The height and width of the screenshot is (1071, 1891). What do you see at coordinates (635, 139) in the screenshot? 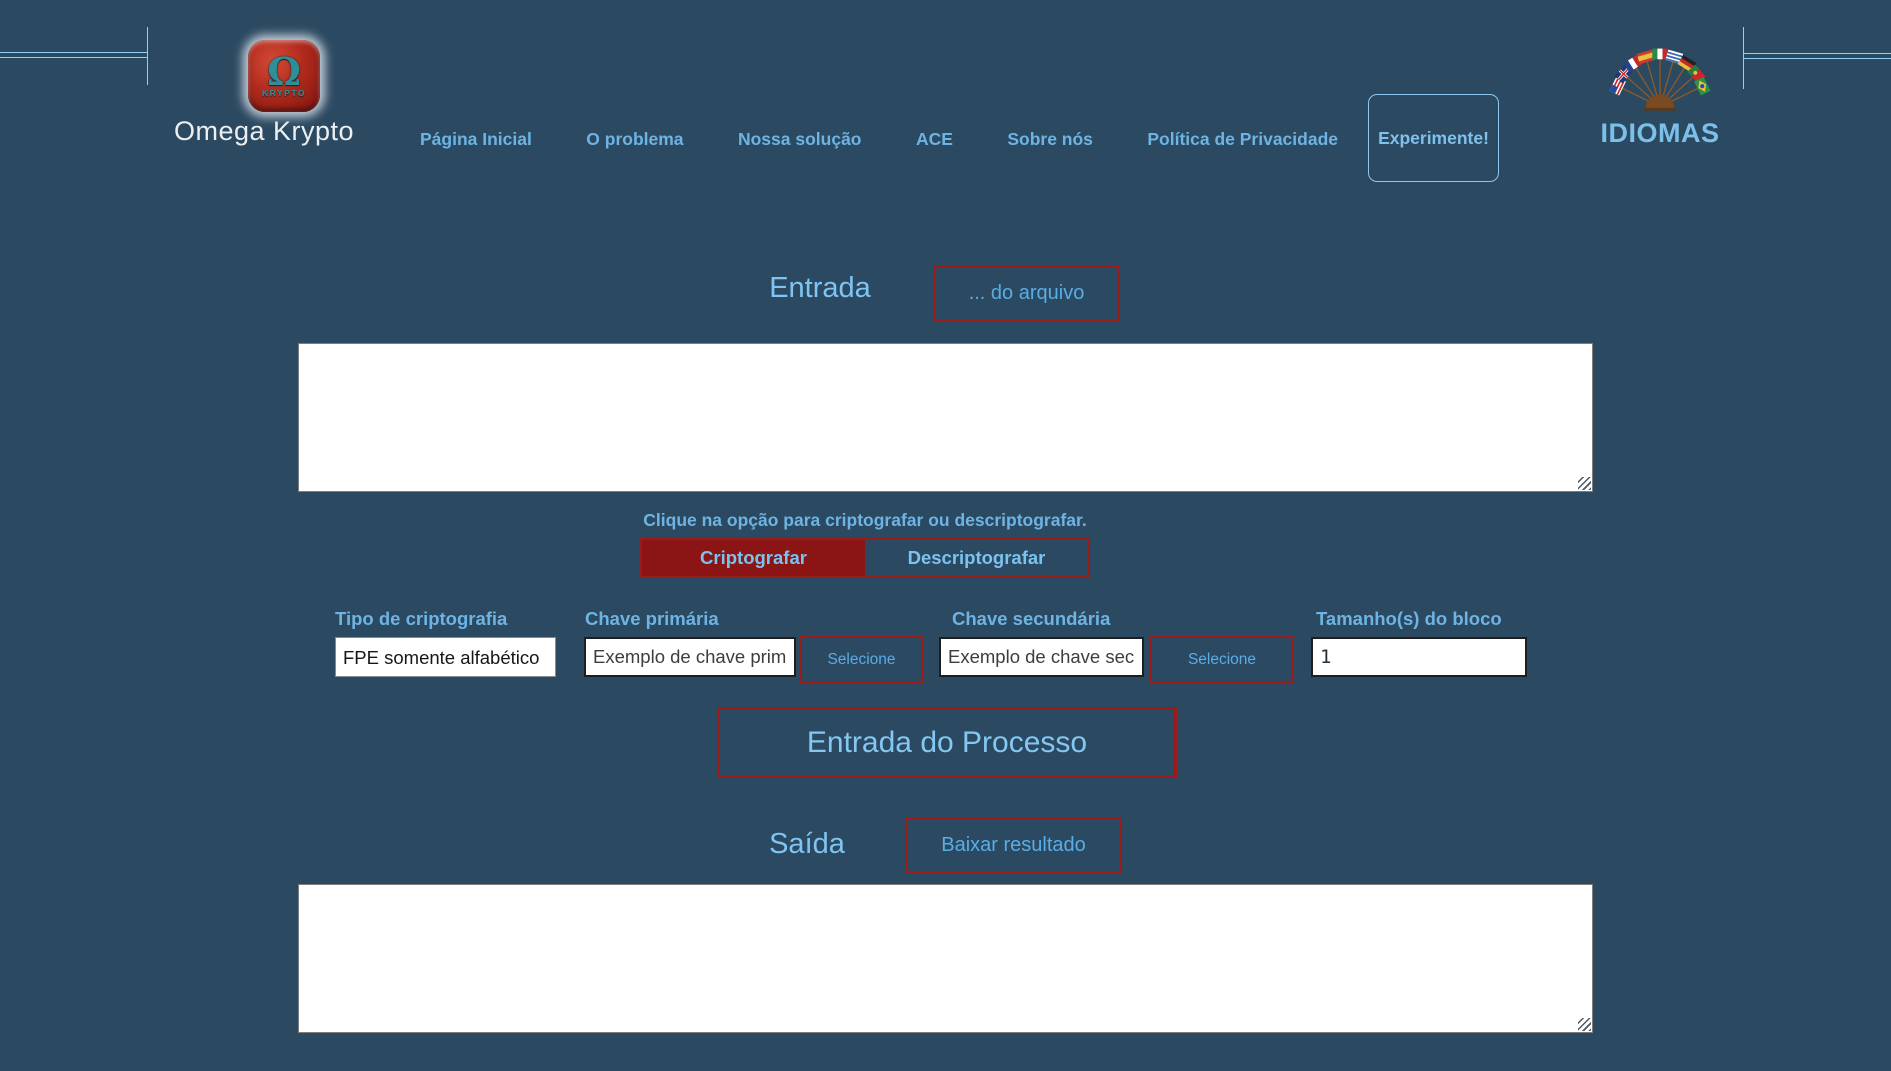
I see `nav-o-problema: O problema` at bounding box center [635, 139].